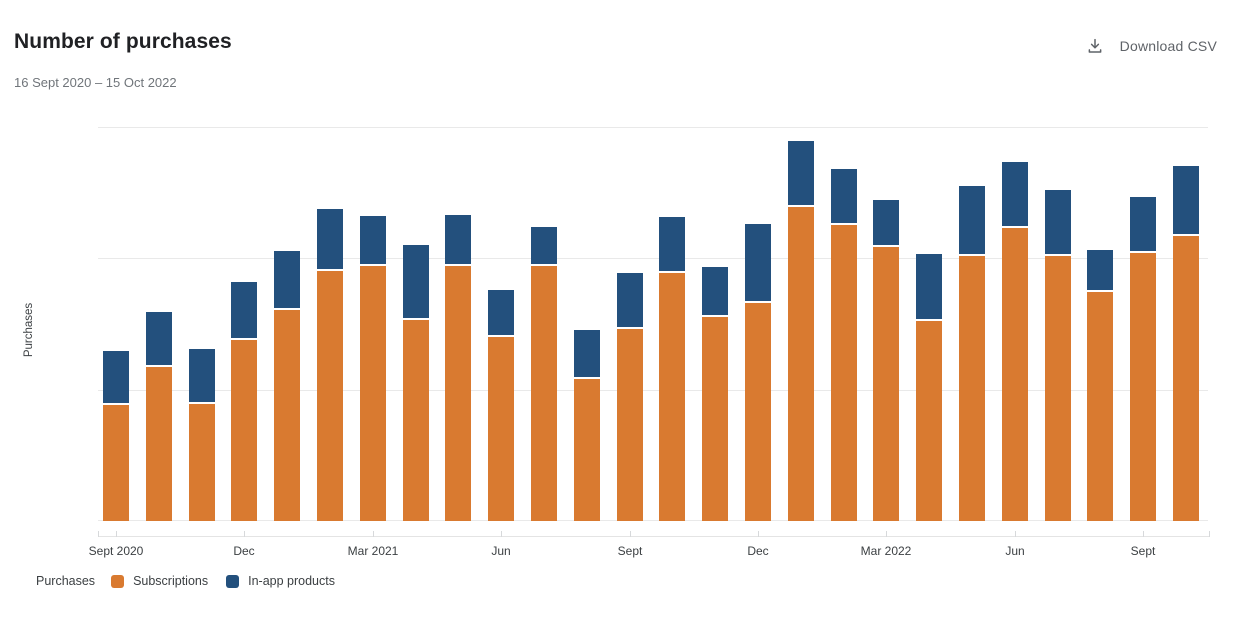  What do you see at coordinates (654, 536) in the screenshot?
I see `x-axis-line` at bounding box center [654, 536].